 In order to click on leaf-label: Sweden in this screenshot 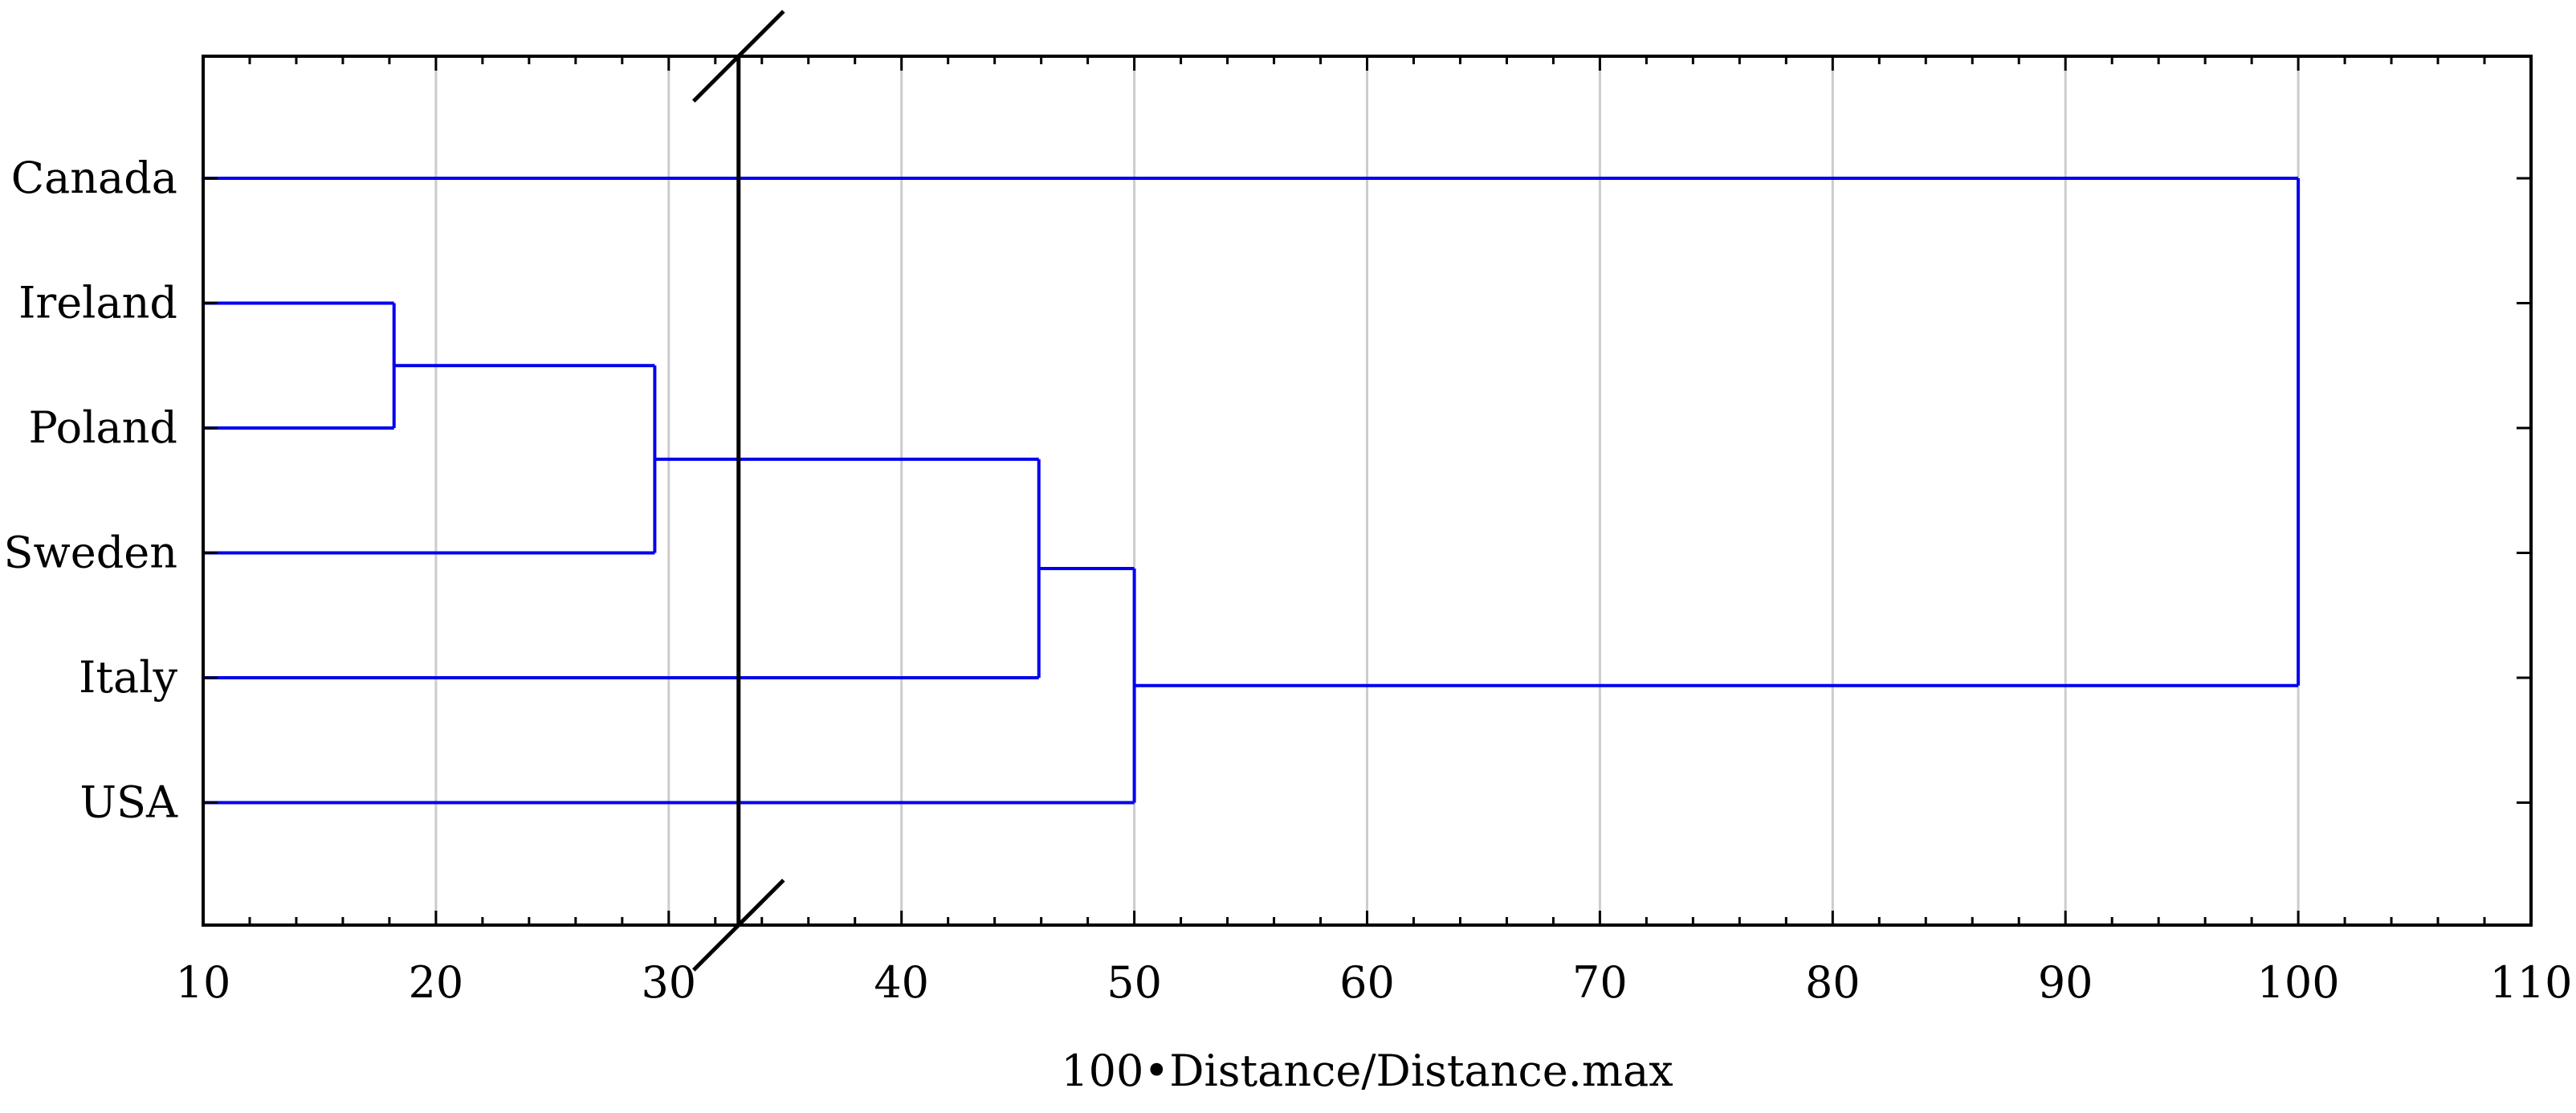, I will do `click(90, 553)`.